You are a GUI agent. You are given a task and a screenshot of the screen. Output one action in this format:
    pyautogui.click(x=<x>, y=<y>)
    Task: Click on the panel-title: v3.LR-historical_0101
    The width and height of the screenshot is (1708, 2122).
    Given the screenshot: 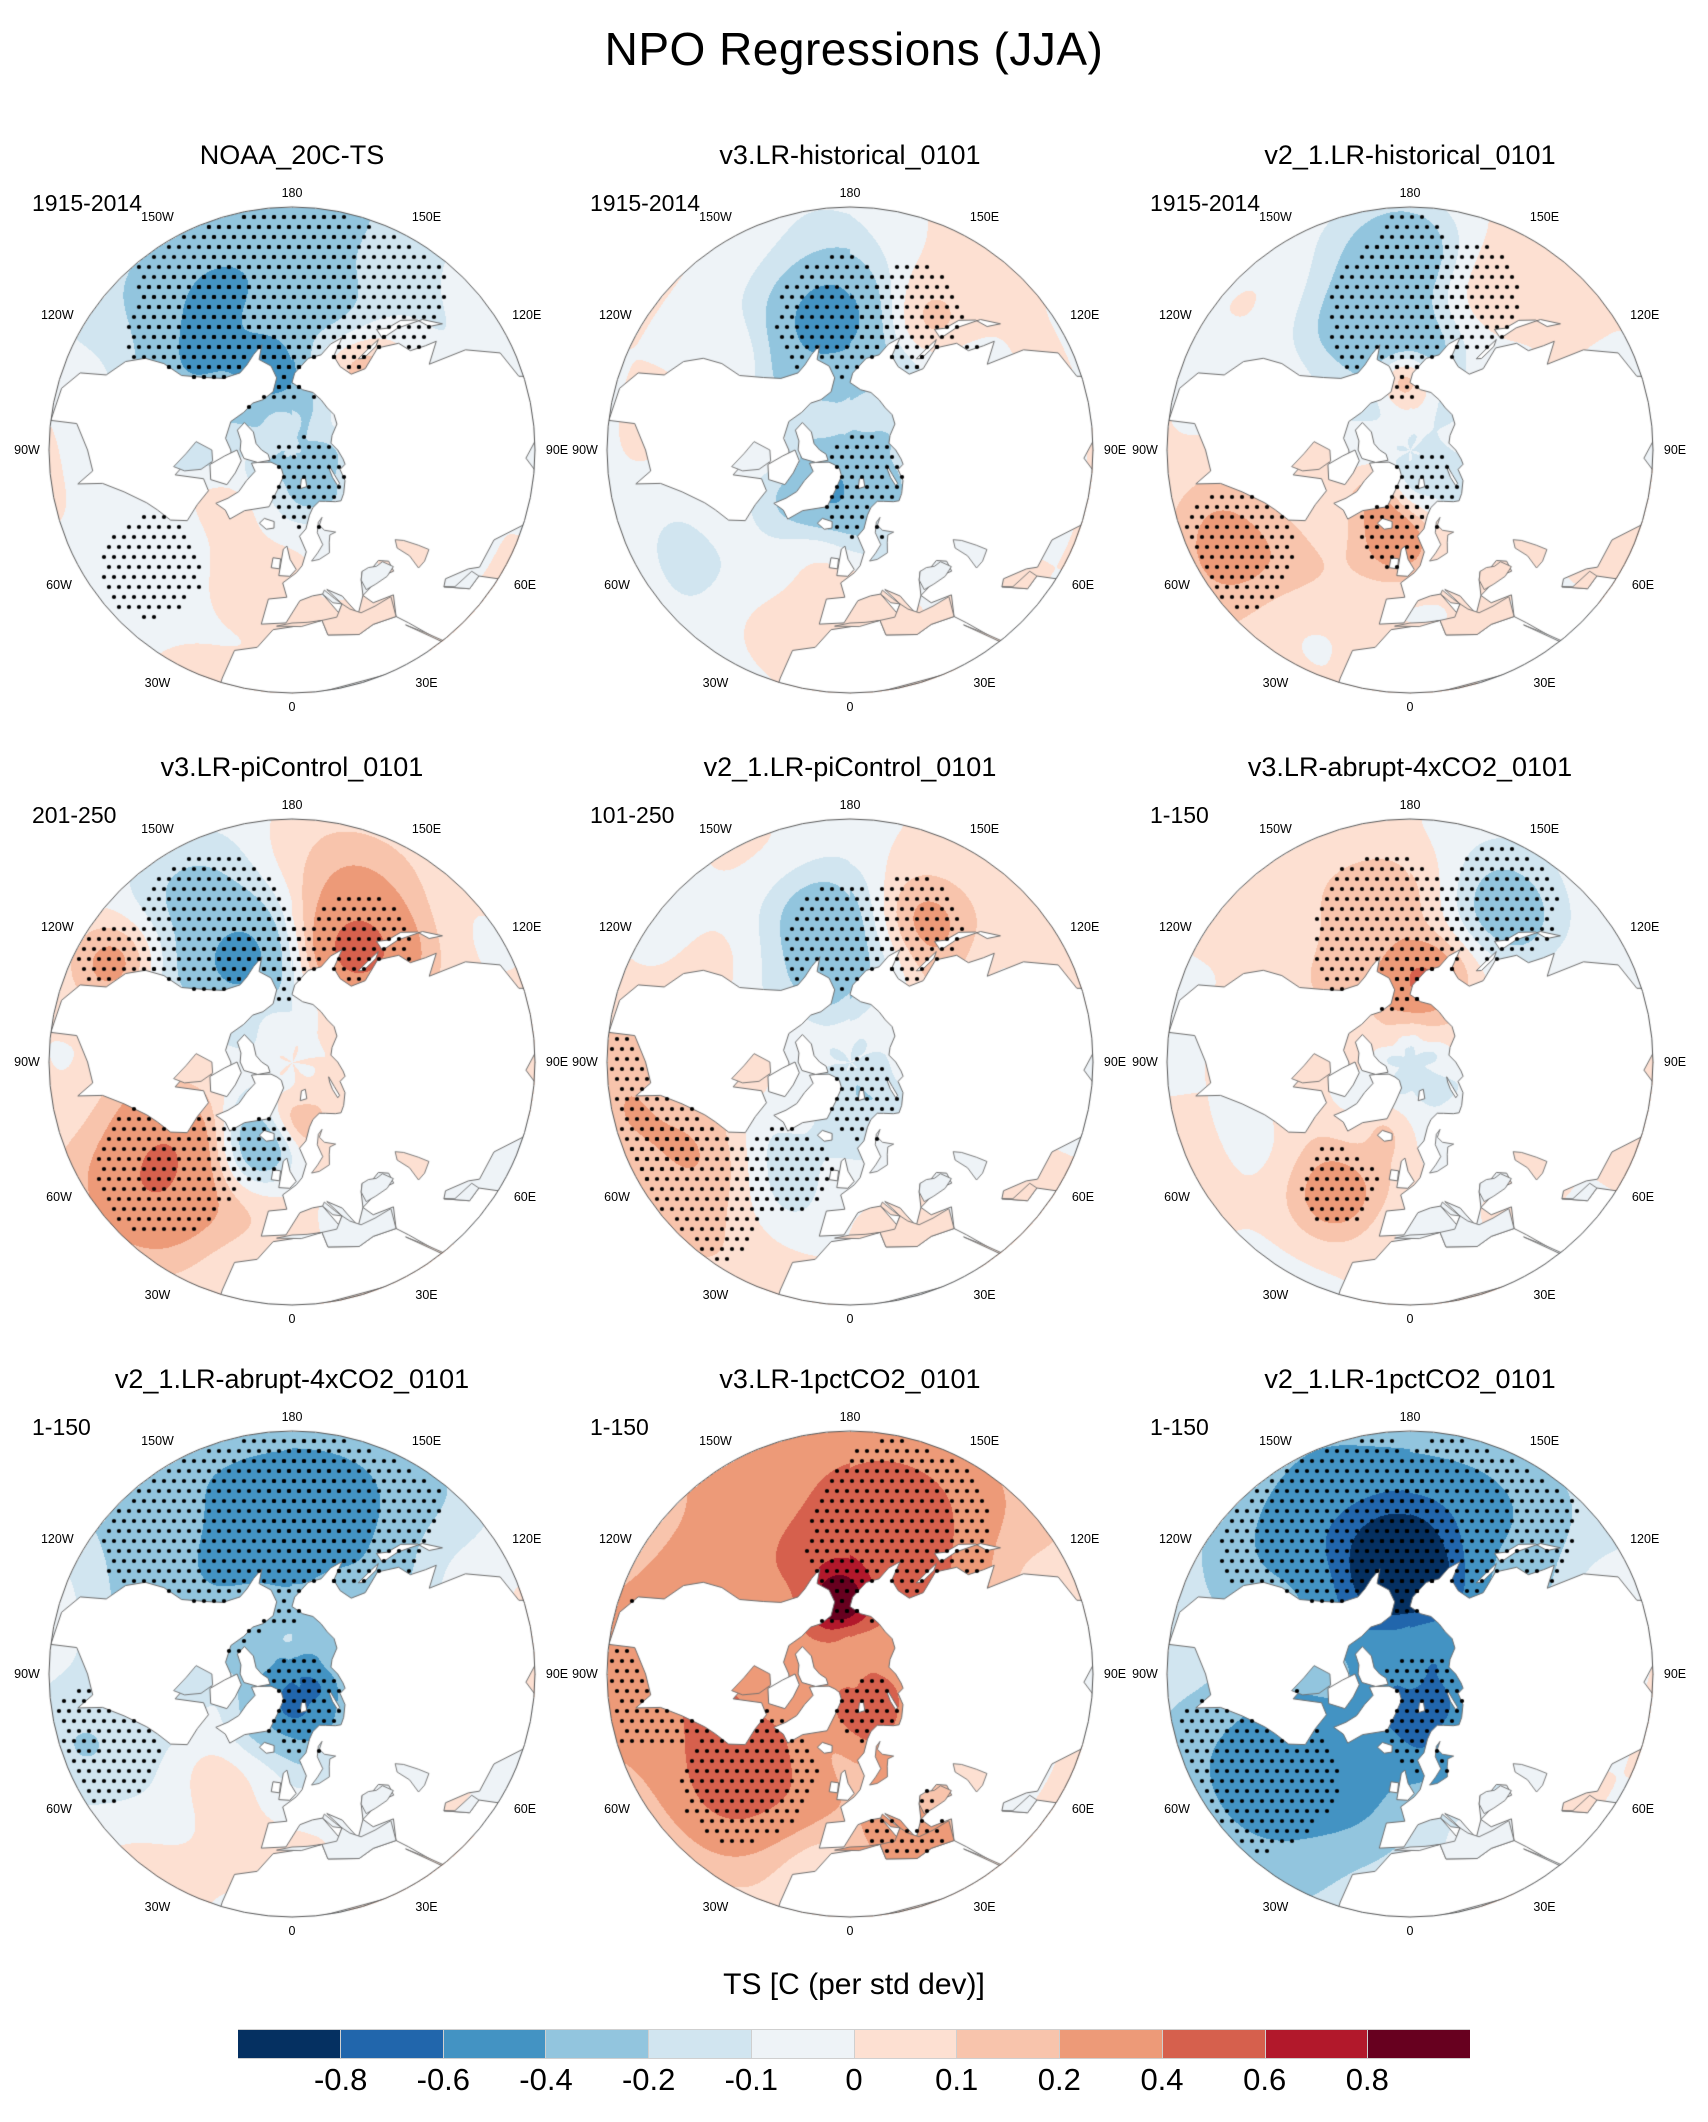 What is the action you would take?
    pyautogui.click(x=850, y=155)
    